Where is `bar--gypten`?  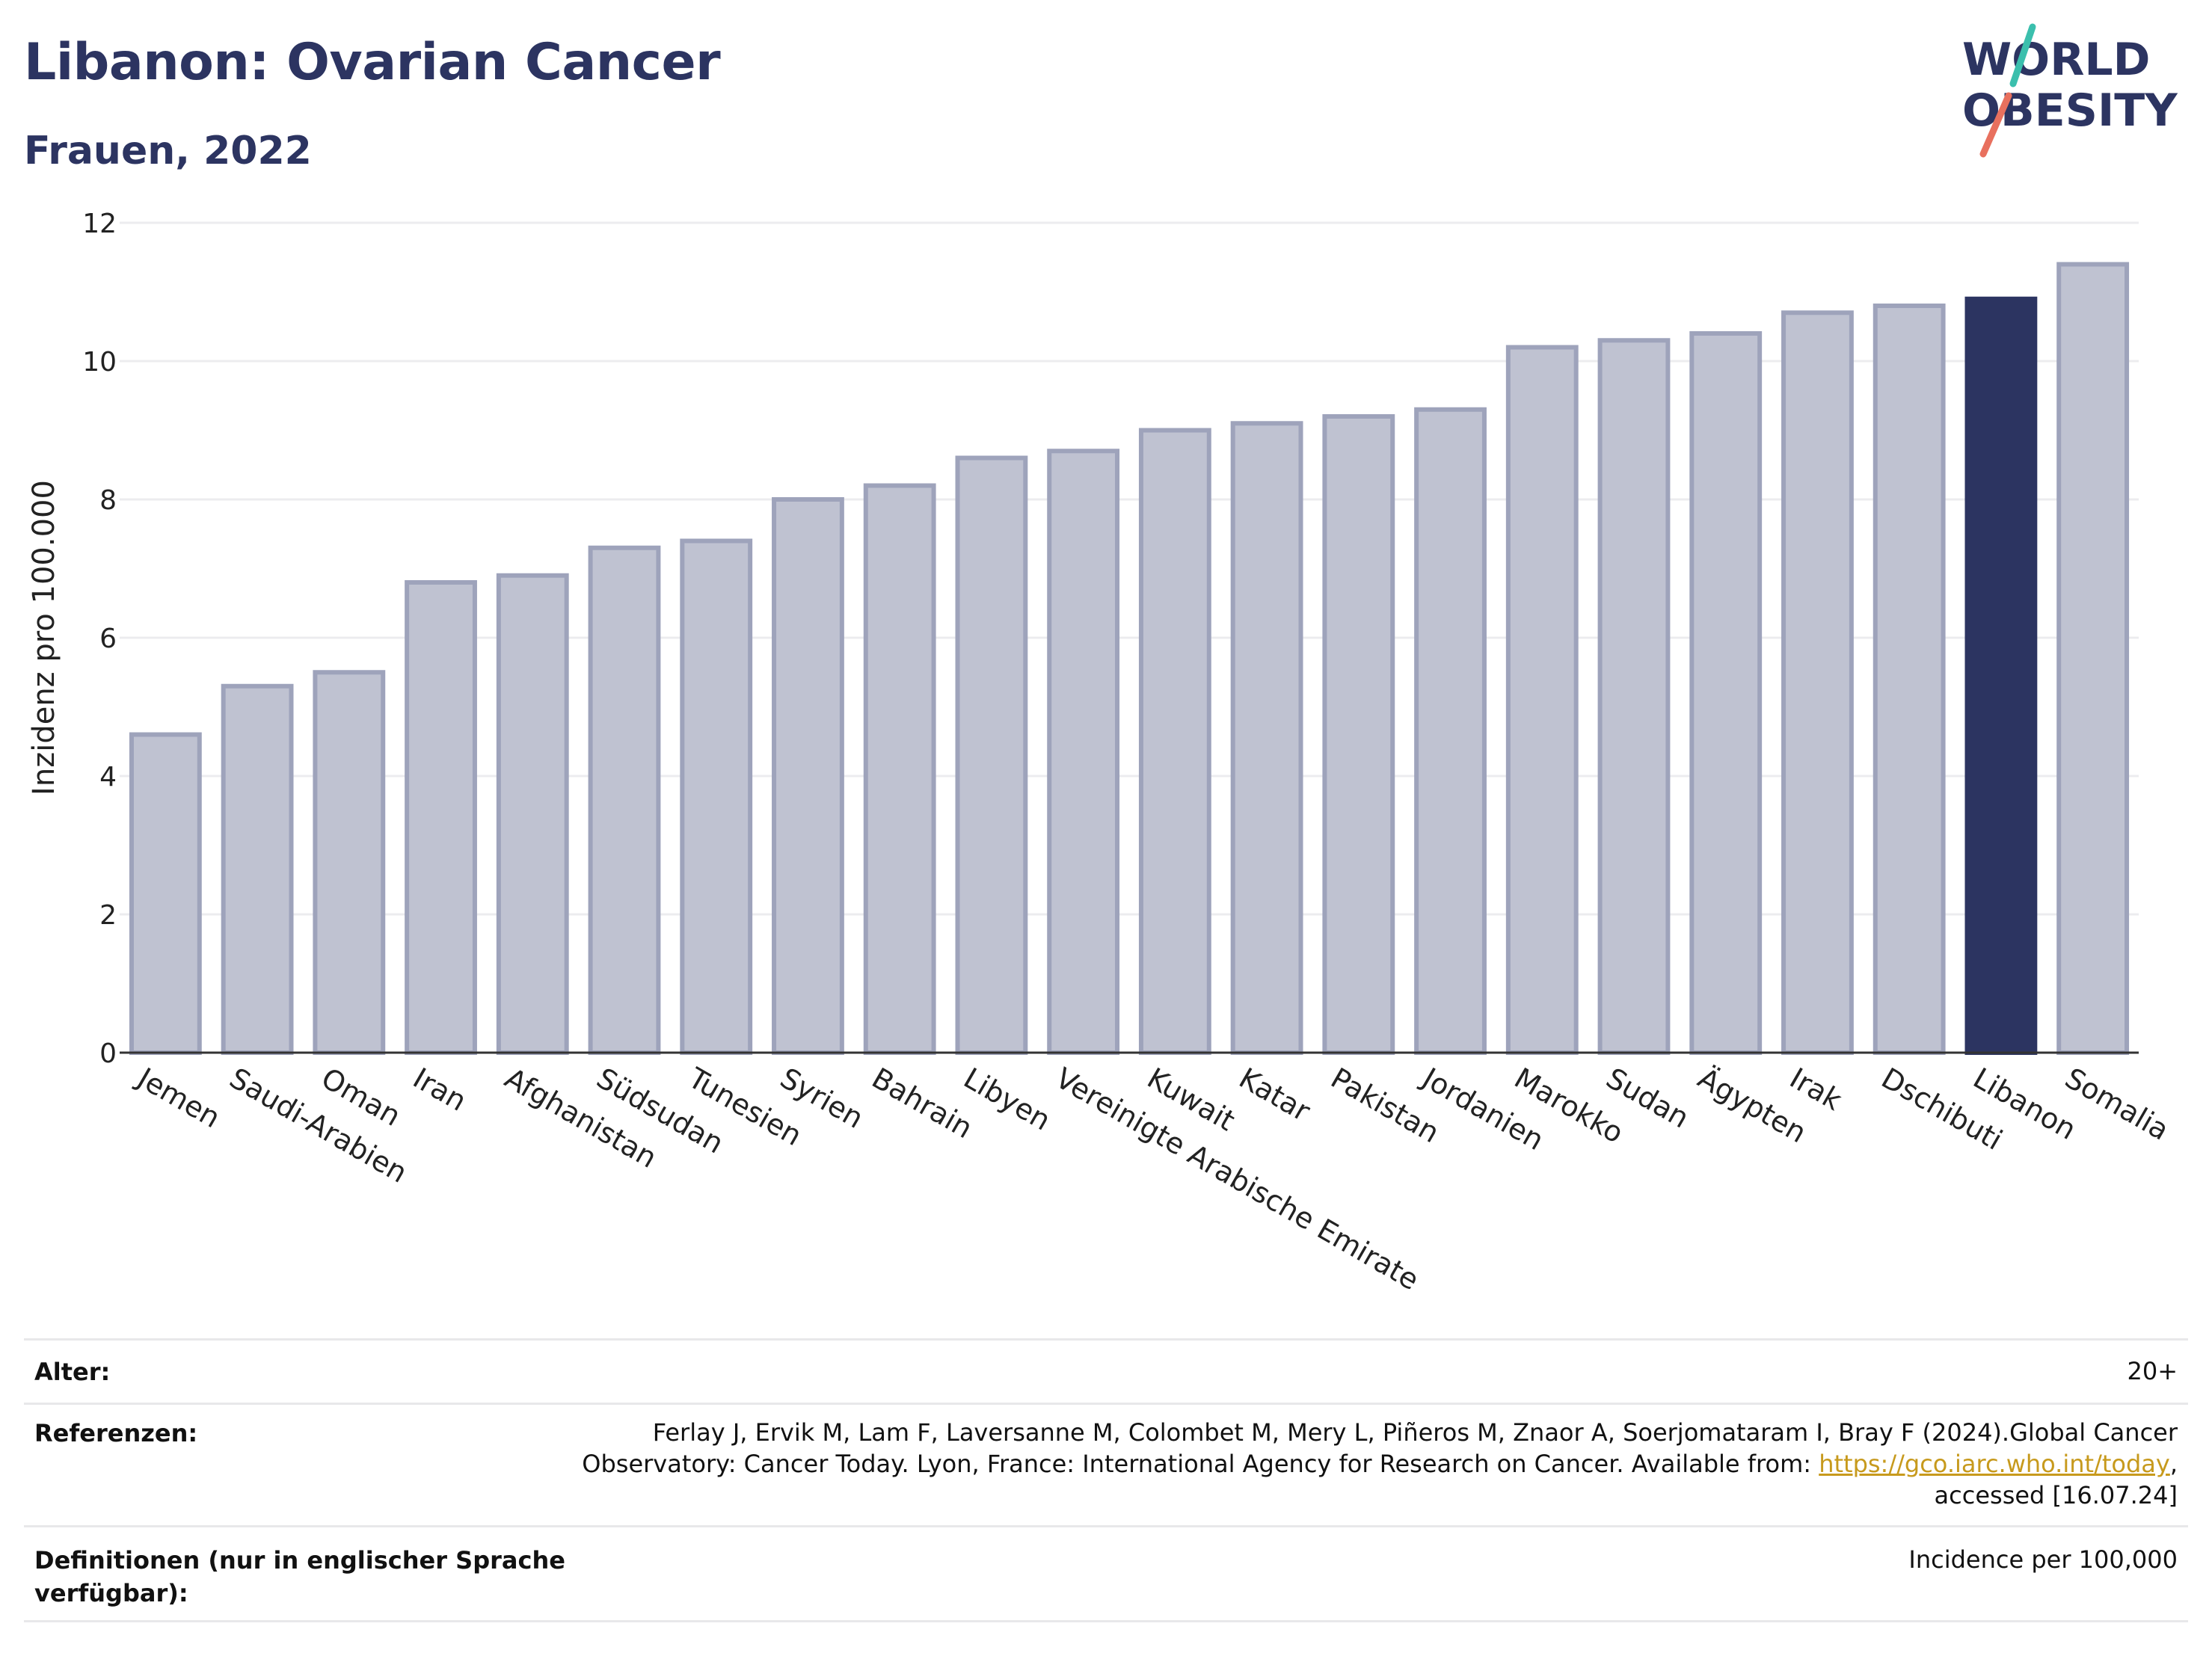
bar--gypten is located at coordinates (1726, 693).